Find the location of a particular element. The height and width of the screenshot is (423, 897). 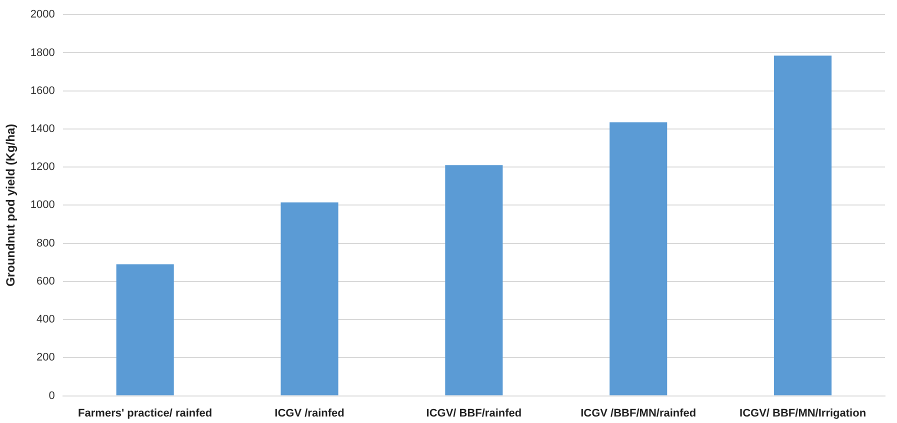

x-tick-label: ICGV /BBF/MN/rainfed is located at coordinates (638, 413).